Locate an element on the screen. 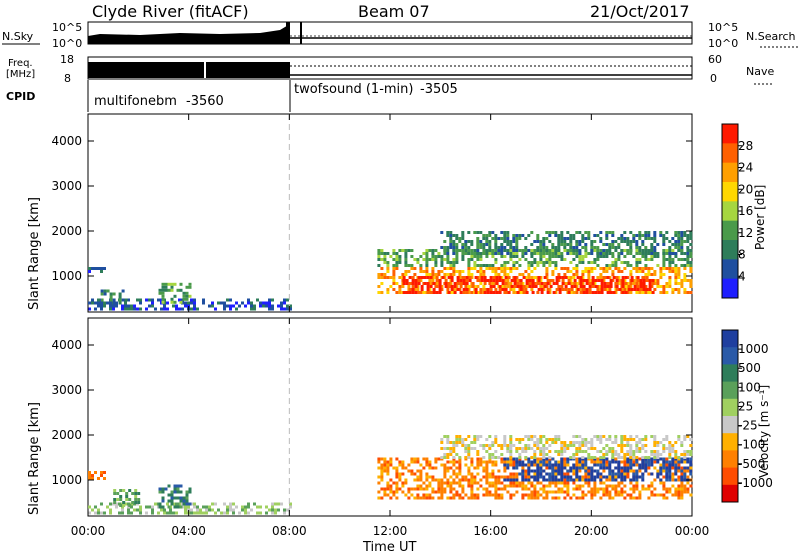 The height and width of the screenshot is (554, 800). colorbar-tick-label: 28 is located at coordinates (745, 146).